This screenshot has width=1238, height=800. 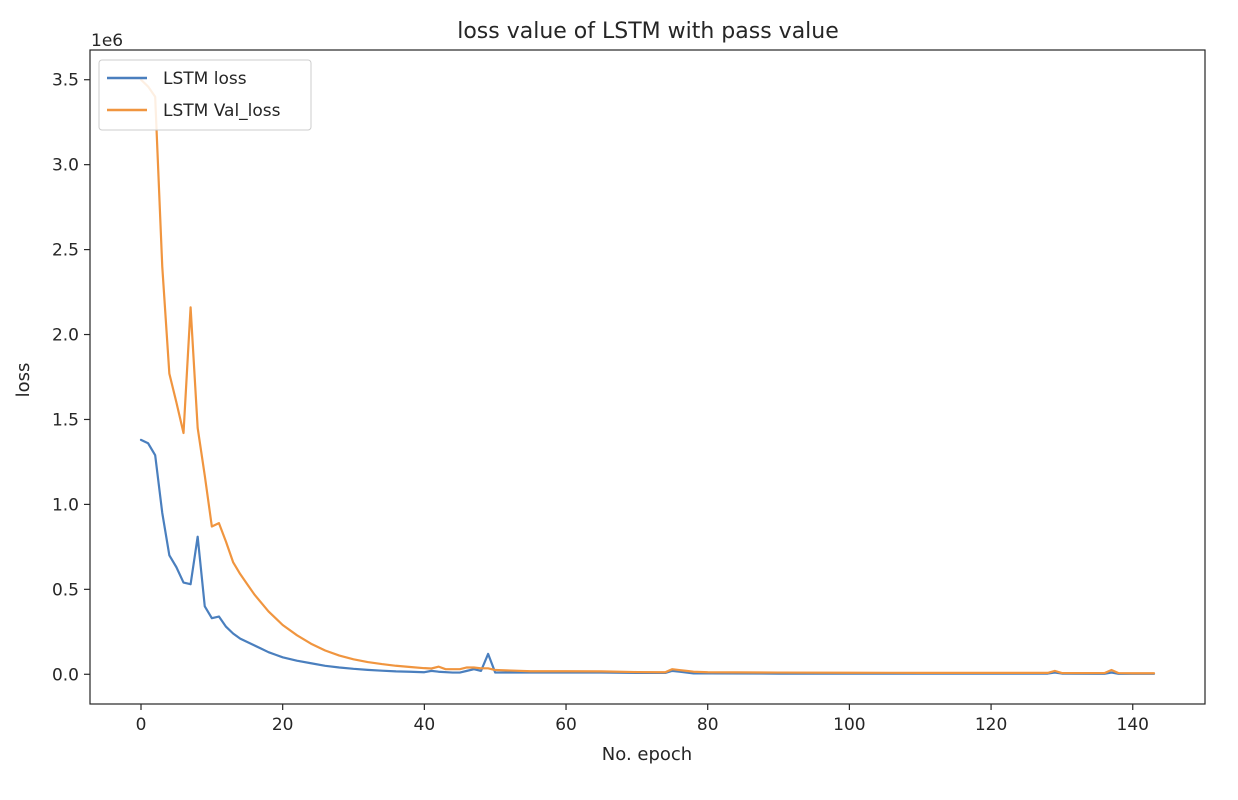 I want to click on x-tick-label: 20, so click(x=283, y=725).